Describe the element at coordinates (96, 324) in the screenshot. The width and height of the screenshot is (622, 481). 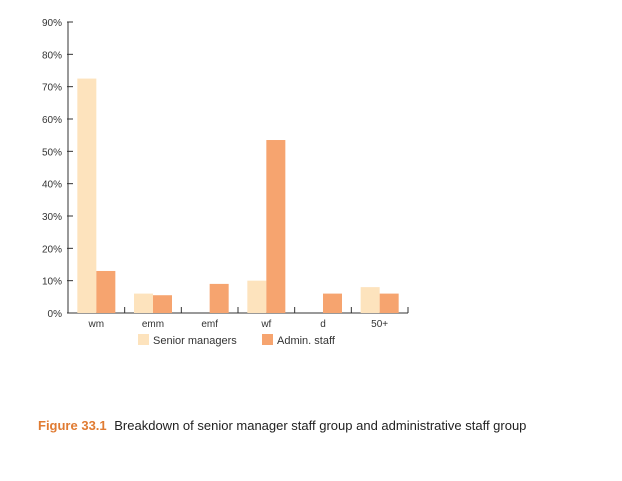
I see `x-tick-label: wm` at that location.